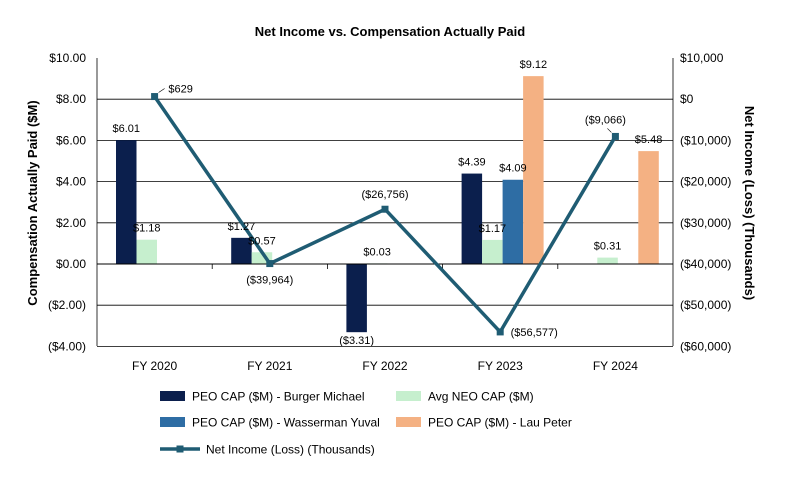  I want to click on net-income-data-label: ($26,756), so click(384, 195).